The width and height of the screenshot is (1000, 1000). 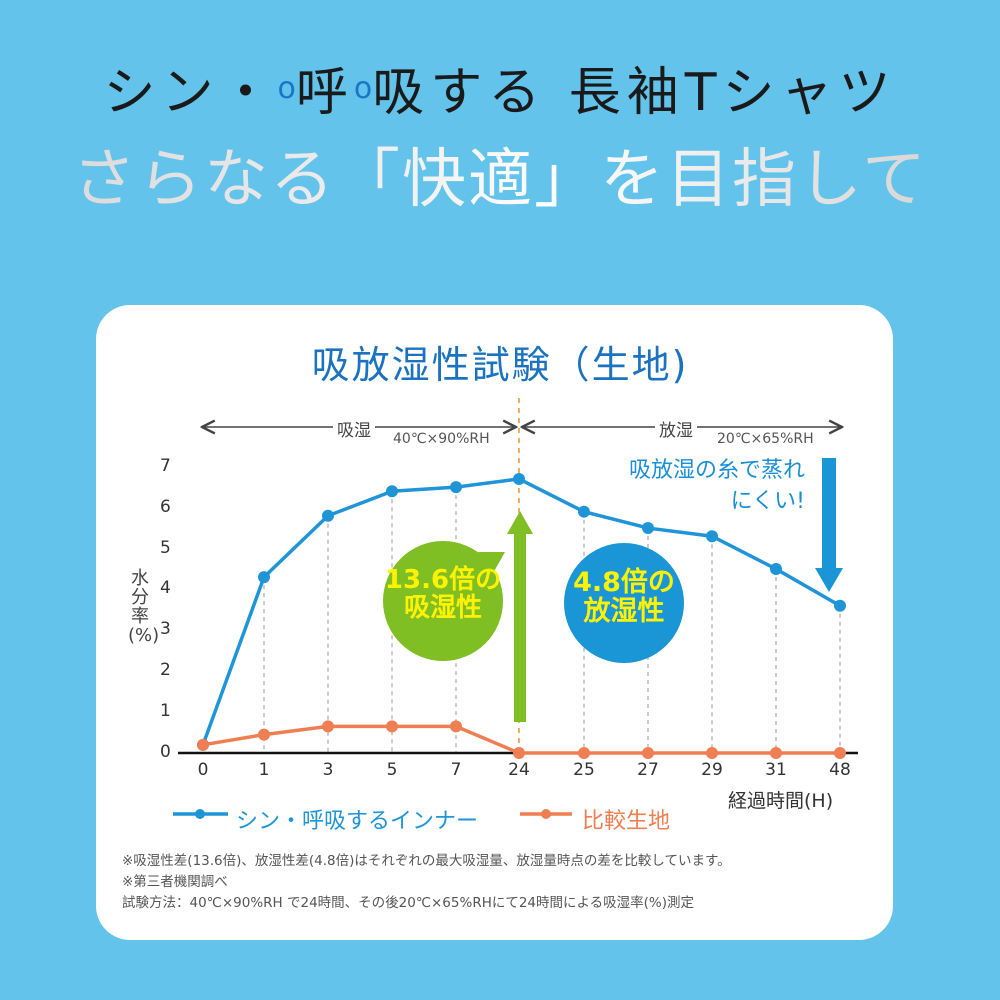 I want to click on title-part: シン・, so click(x=190, y=93).